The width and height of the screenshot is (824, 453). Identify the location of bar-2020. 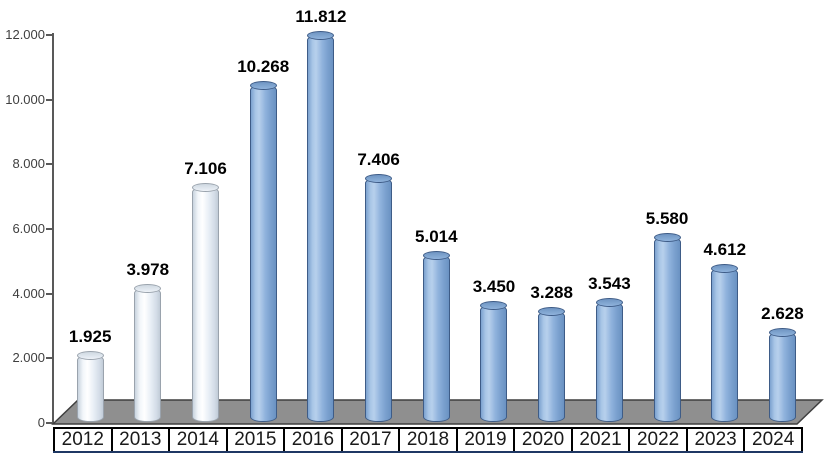
(552, 364).